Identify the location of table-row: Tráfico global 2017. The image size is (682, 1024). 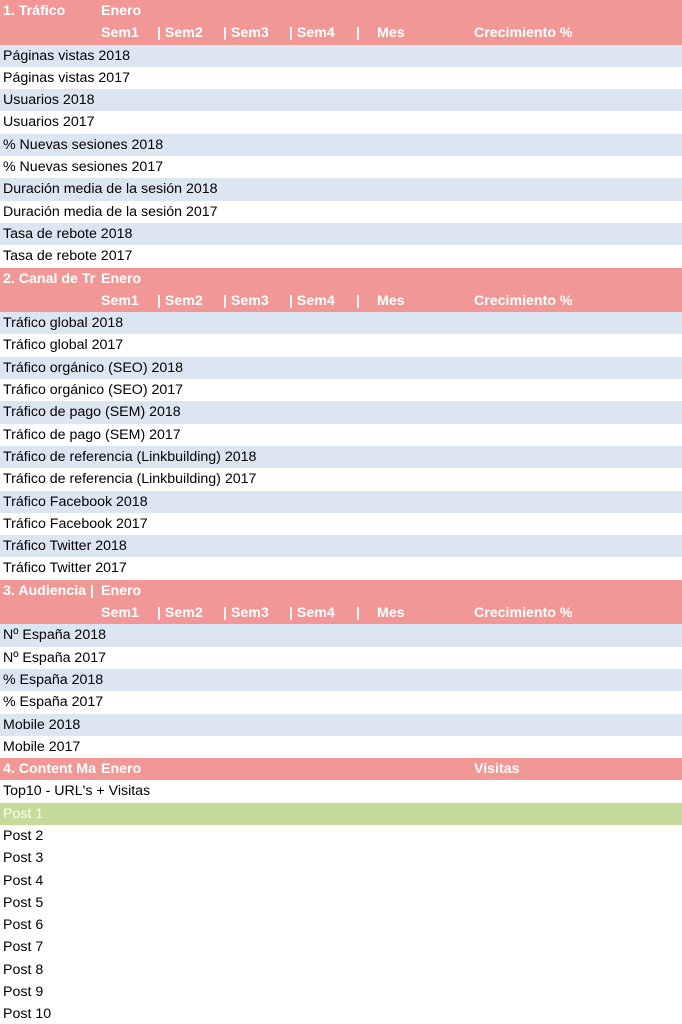
(341, 345).